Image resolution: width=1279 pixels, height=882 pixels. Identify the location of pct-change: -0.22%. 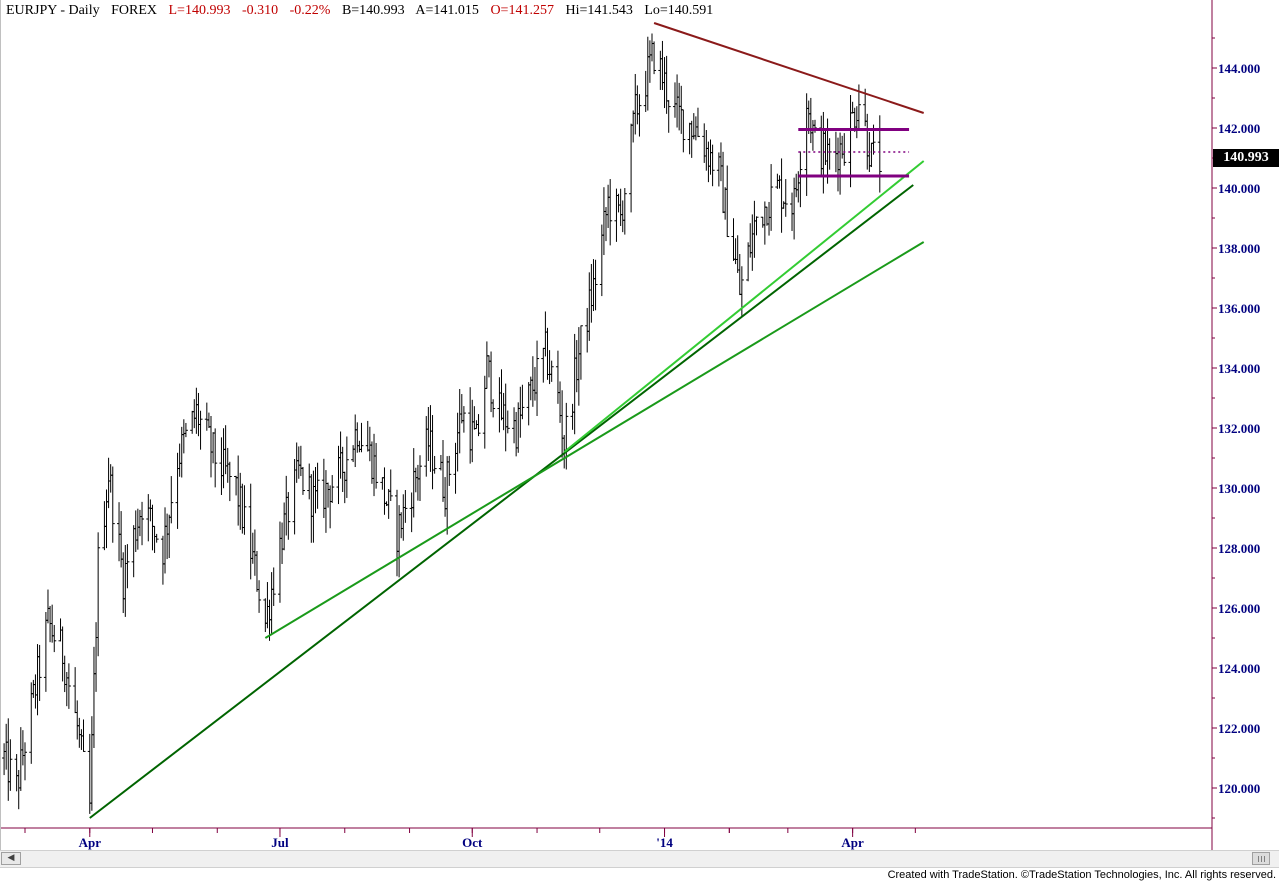
(310, 10).